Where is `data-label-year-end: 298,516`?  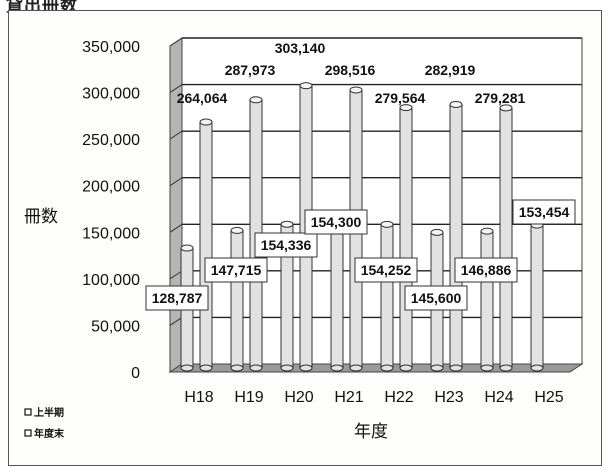 data-label-year-end: 298,516 is located at coordinates (350, 70).